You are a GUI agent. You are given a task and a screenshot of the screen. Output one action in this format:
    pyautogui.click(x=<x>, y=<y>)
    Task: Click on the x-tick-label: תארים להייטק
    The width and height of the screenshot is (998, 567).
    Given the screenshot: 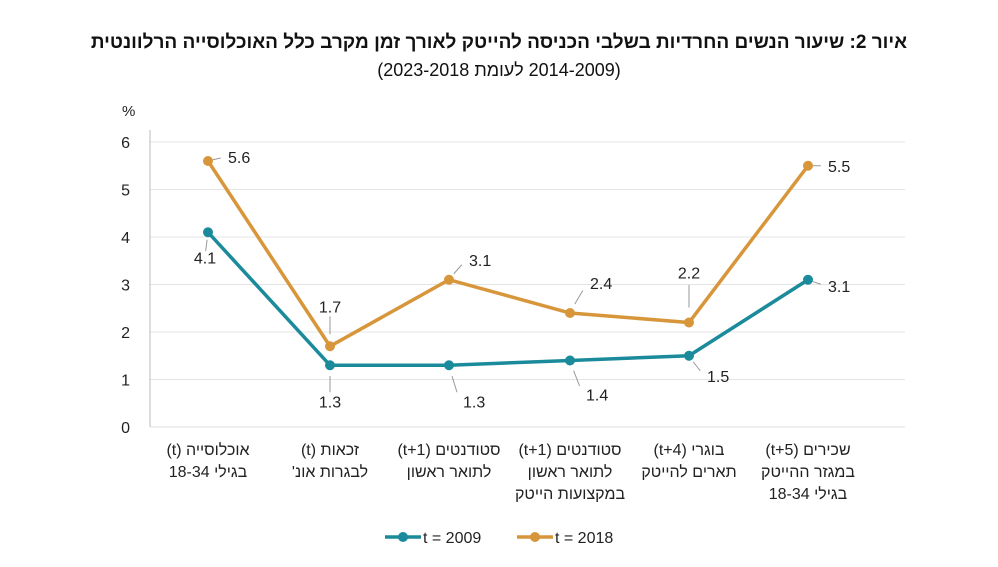 What is the action you would take?
    pyautogui.click(x=688, y=472)
    